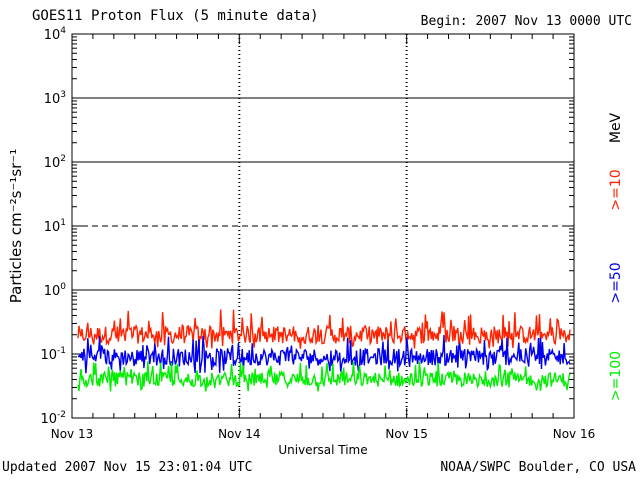 This screenshot has height=480, width=640. I want to click on x-tick-label: Nov 16, so click(574, 434).